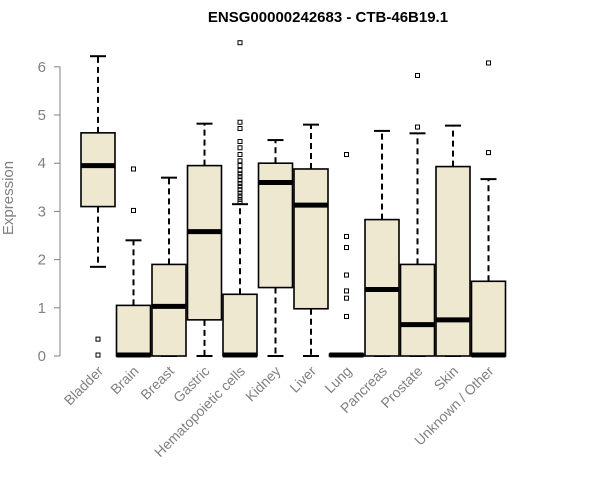 The width and height of the screenshot is (600, 500). I want to click on category-label-6: Liver, so click(302, 379).